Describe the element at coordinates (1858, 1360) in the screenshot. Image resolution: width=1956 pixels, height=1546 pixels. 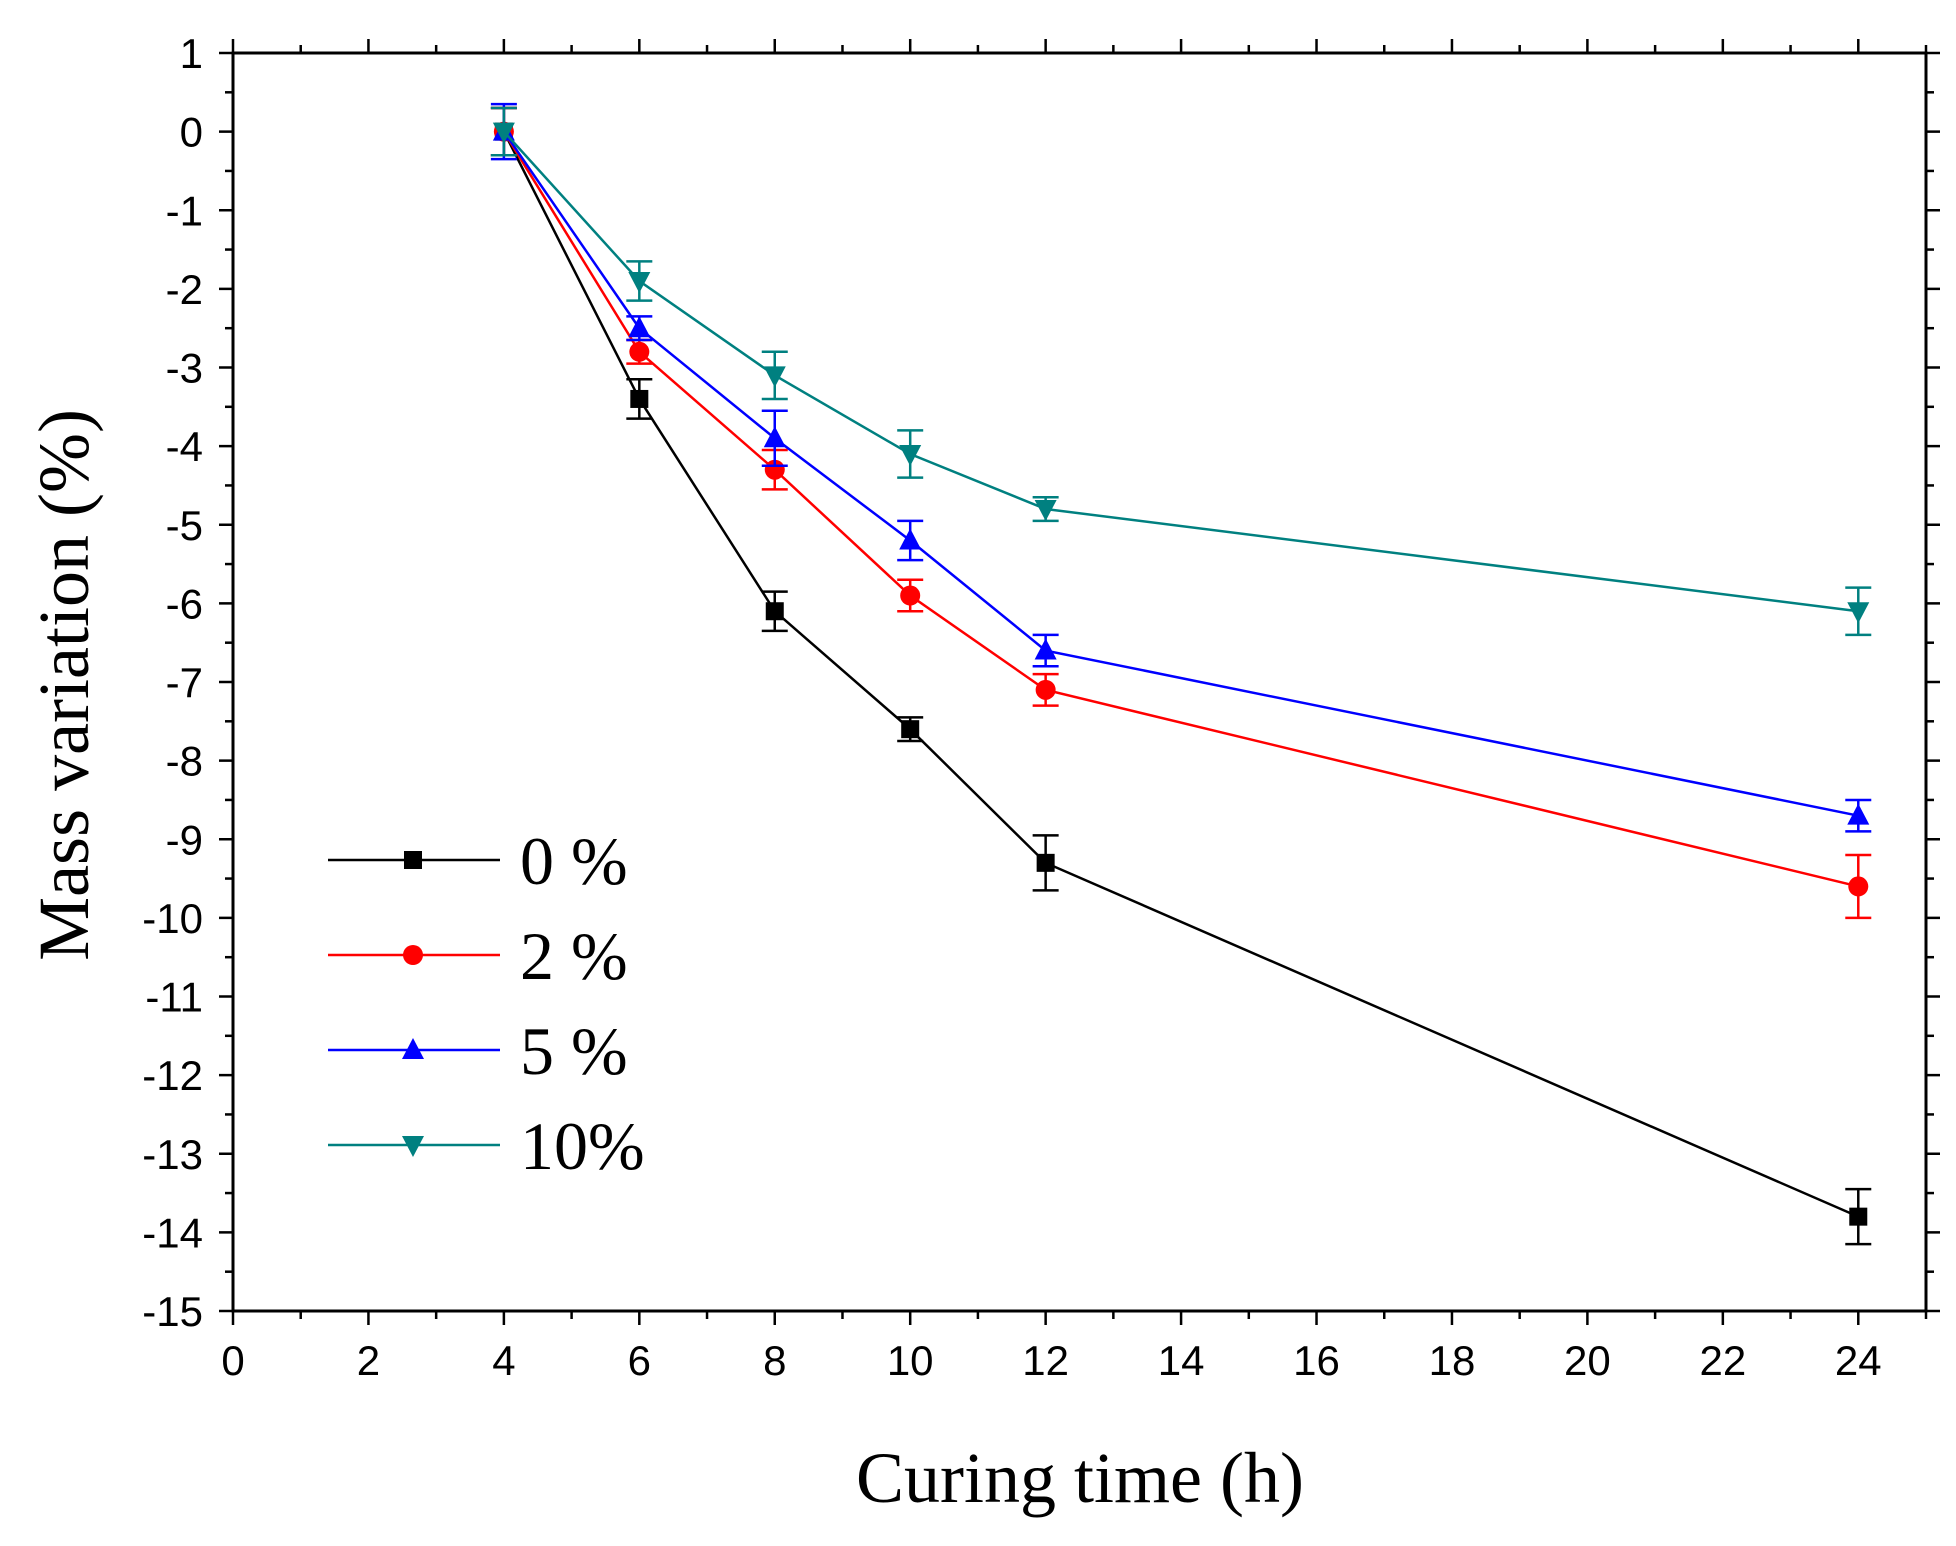
I see `x-tick-label: 24` at that location.